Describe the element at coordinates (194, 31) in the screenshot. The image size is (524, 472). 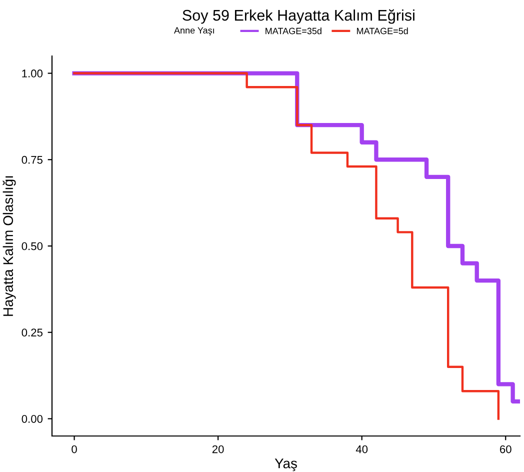
I see `legend-title: Anne Yaşı` at that location.